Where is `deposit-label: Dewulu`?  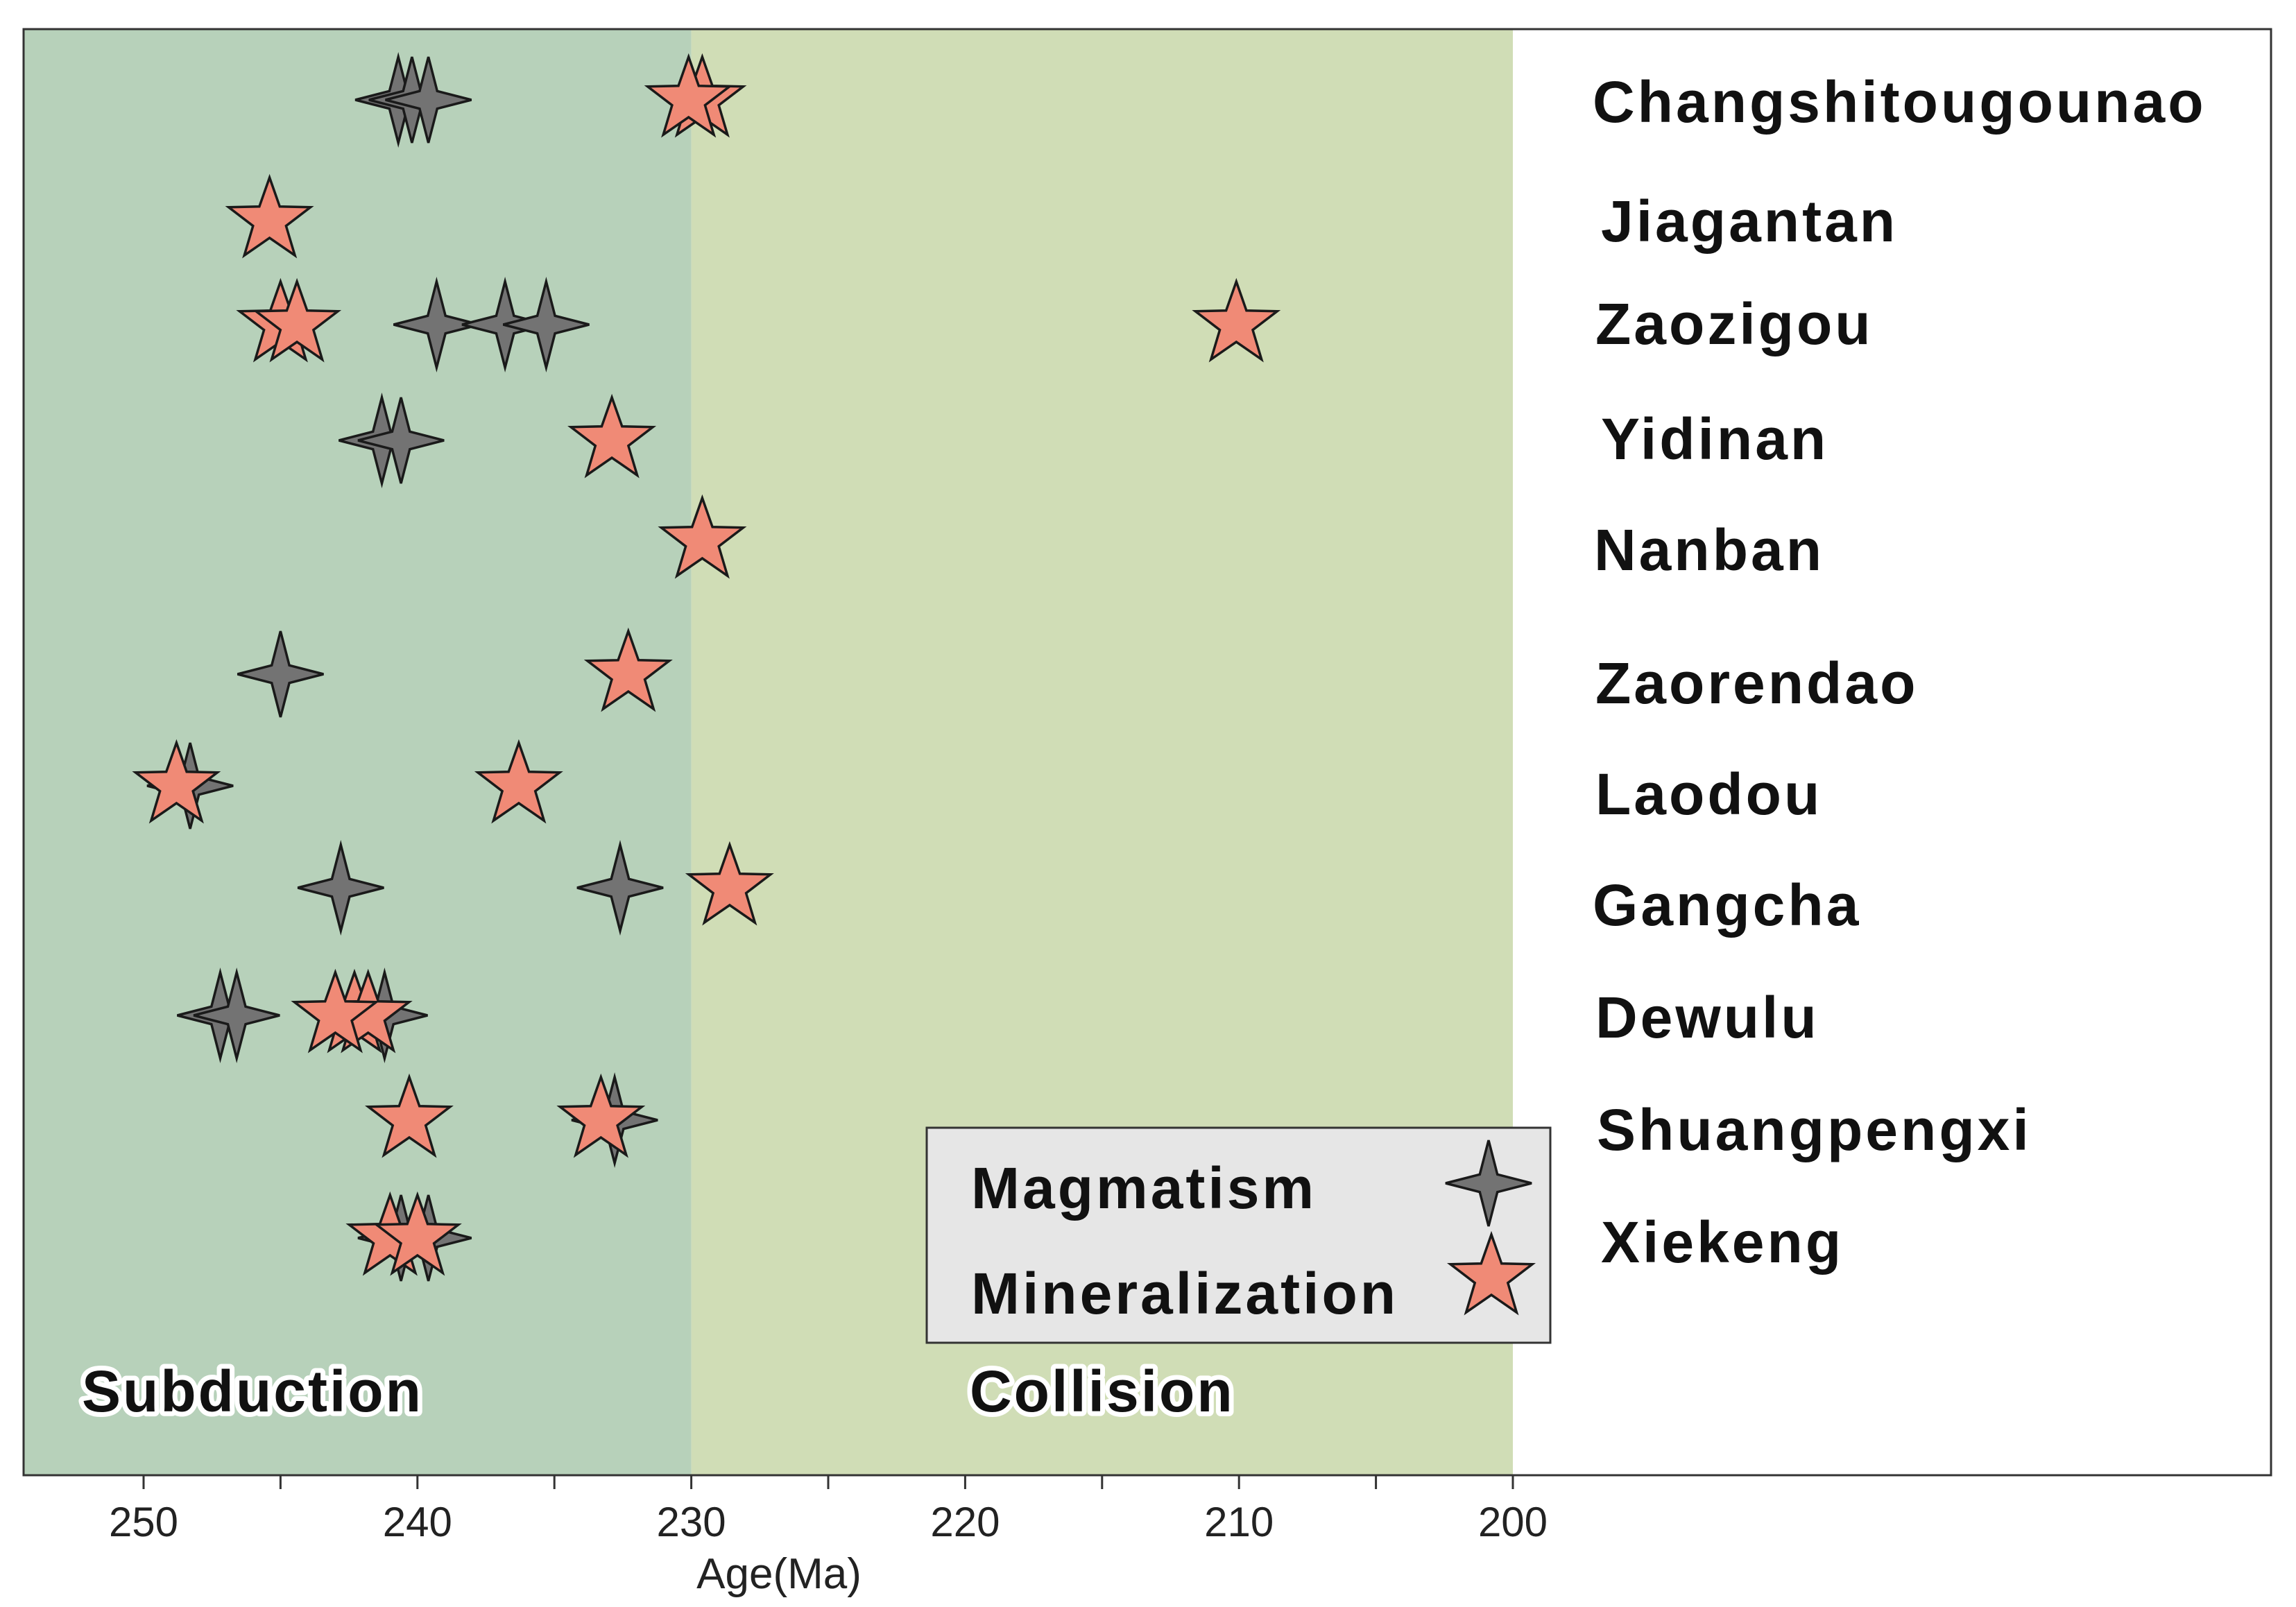 deposit-label: Dewulu is located at coordinates (1707, 1018).